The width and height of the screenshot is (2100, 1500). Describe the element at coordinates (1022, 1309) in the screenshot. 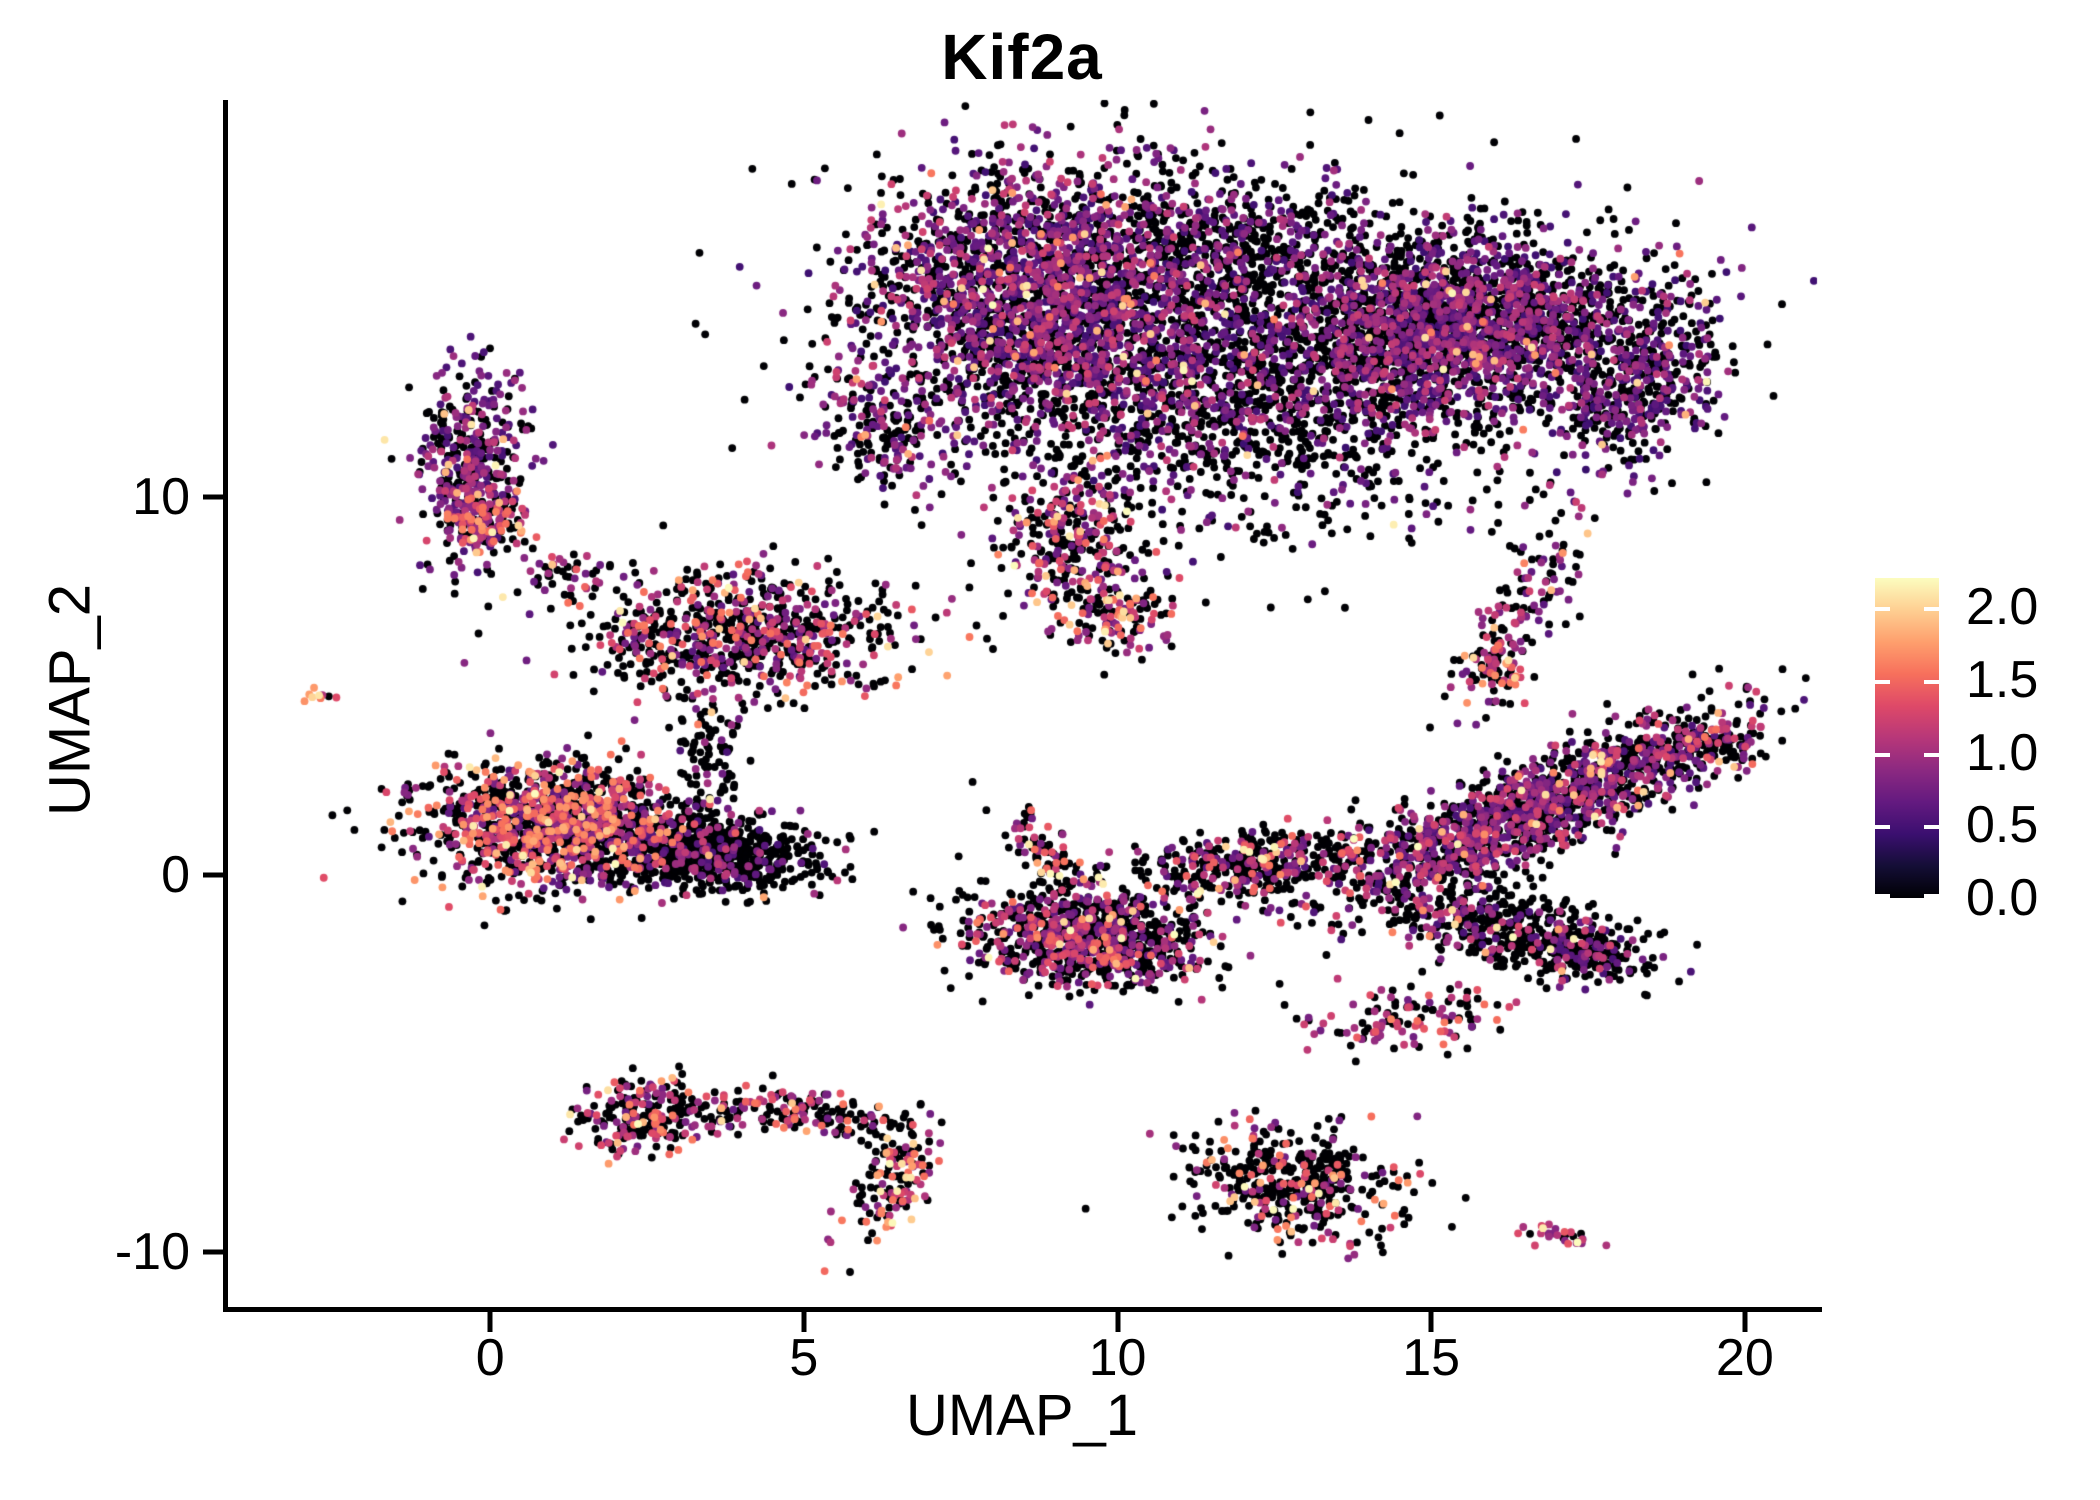

I see `x-axis-line` at that location.